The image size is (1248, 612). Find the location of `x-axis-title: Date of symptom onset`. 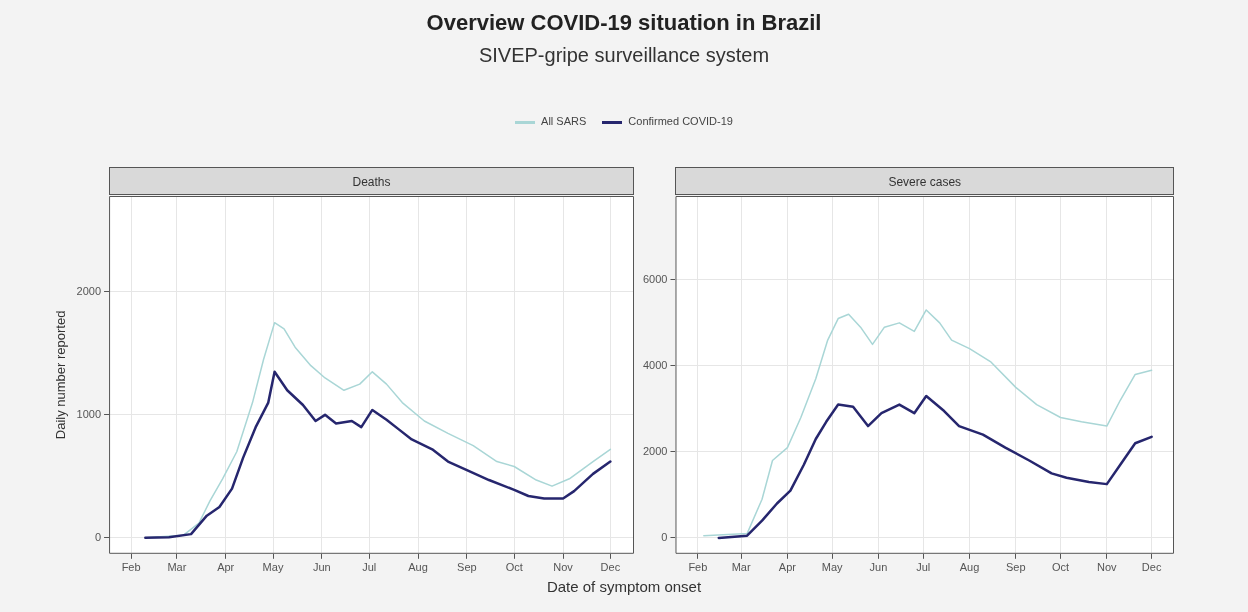

x-axis-title: Date of symptom onset is located at coordinates (624, 586).